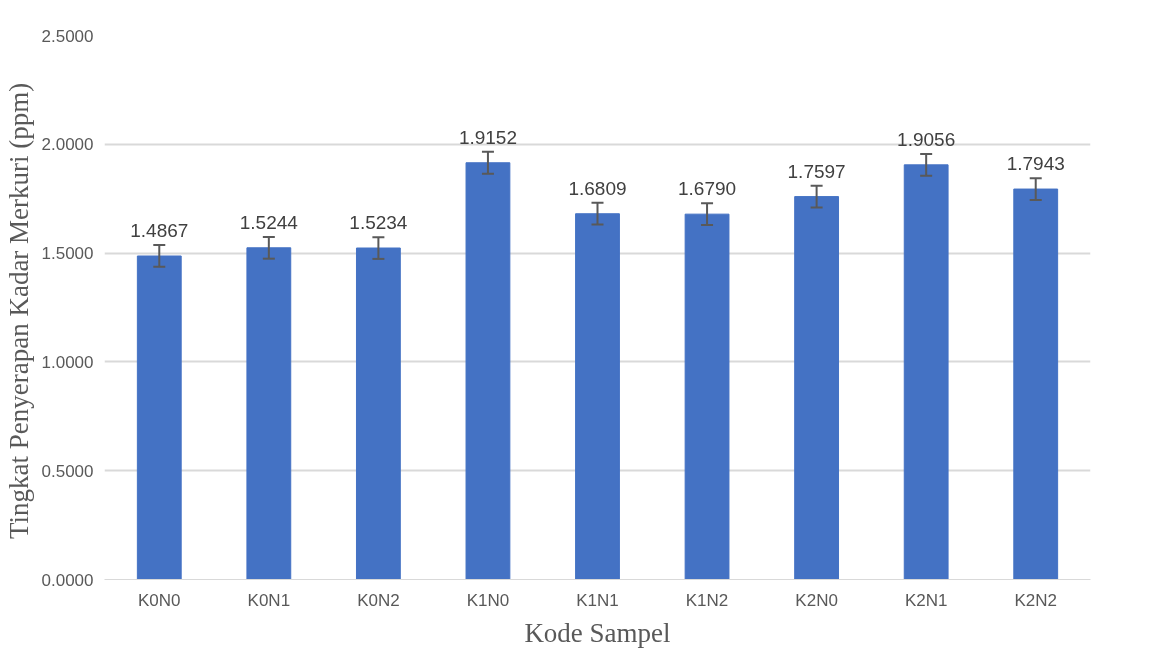 Image resolution: width=1151 pixels, height=664 pixels. Describe the element at coordinates (67, 36) in the screenshot. I see `y-tick-label: 2.5000` at that location.